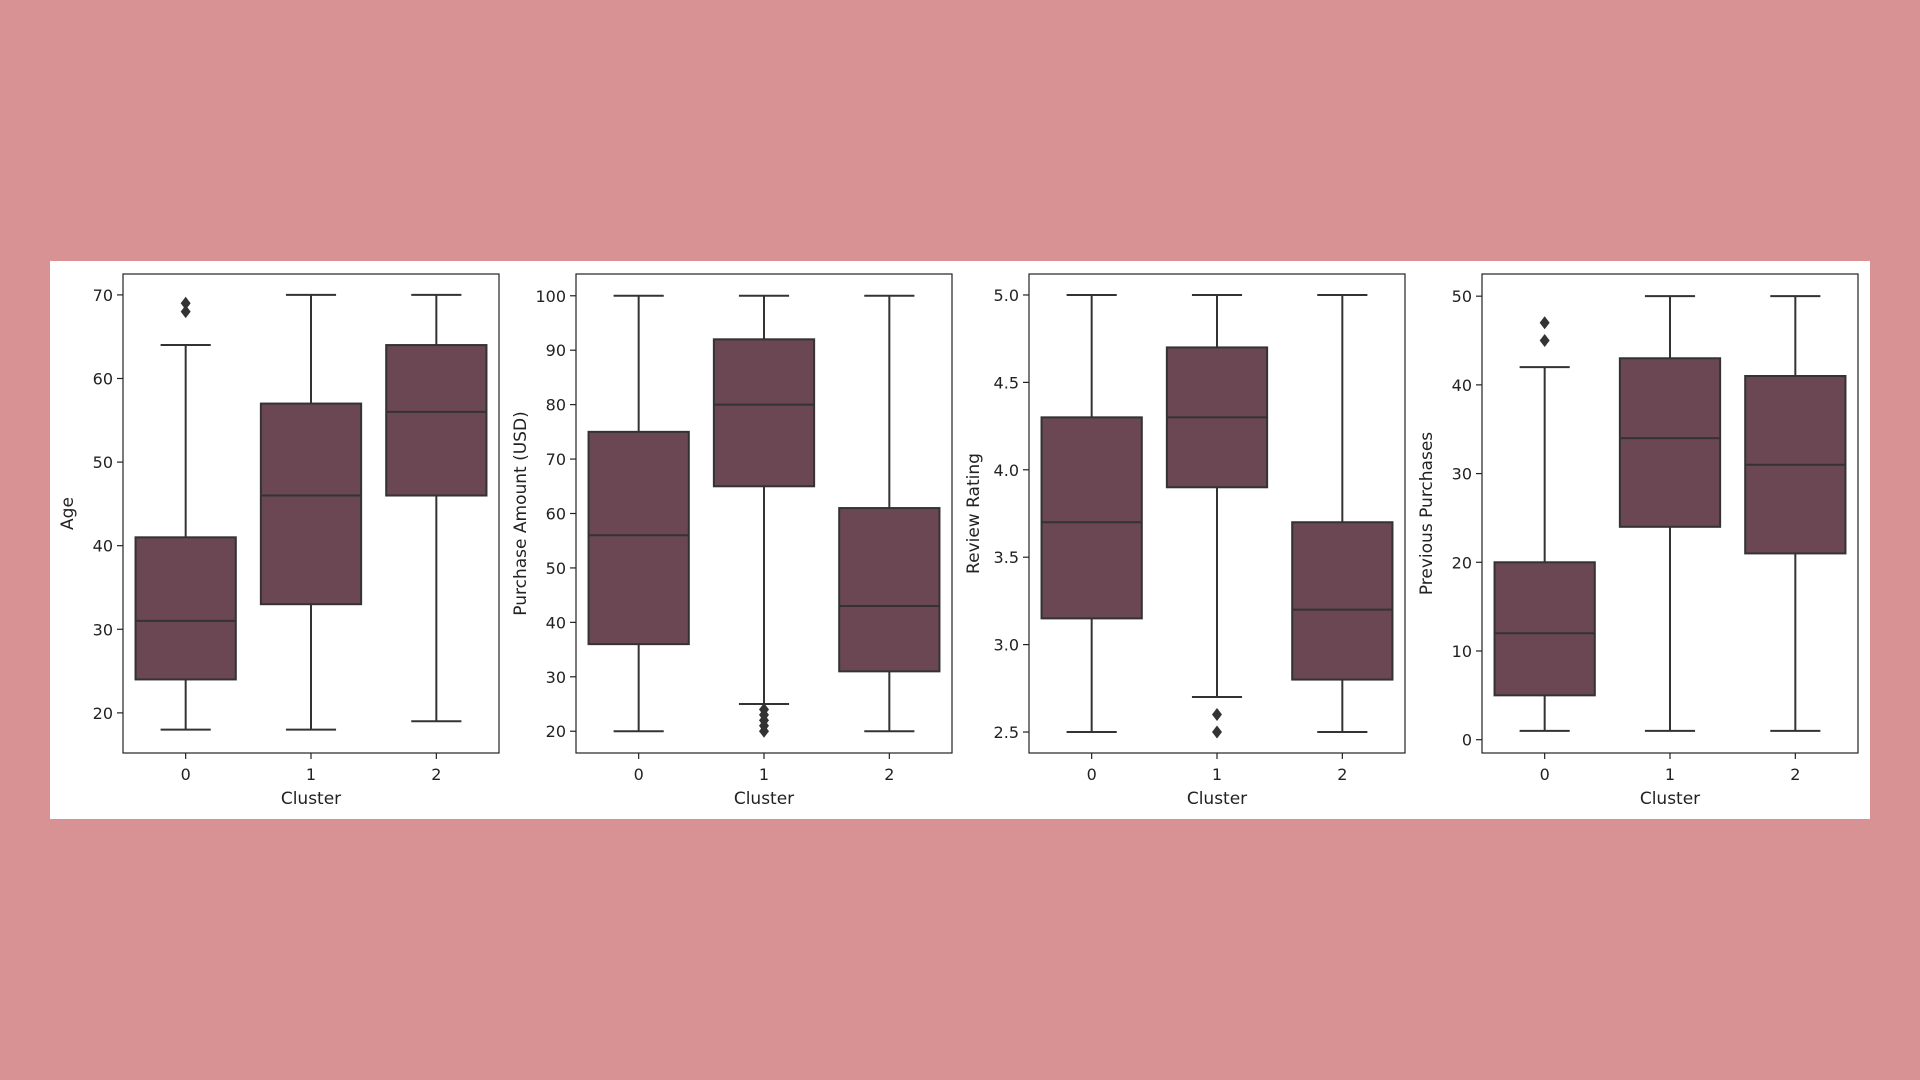 The width and height of the screenshot is (1920, 1080). I want to click on ytick-label-0-3: 50, so click(103, 462).